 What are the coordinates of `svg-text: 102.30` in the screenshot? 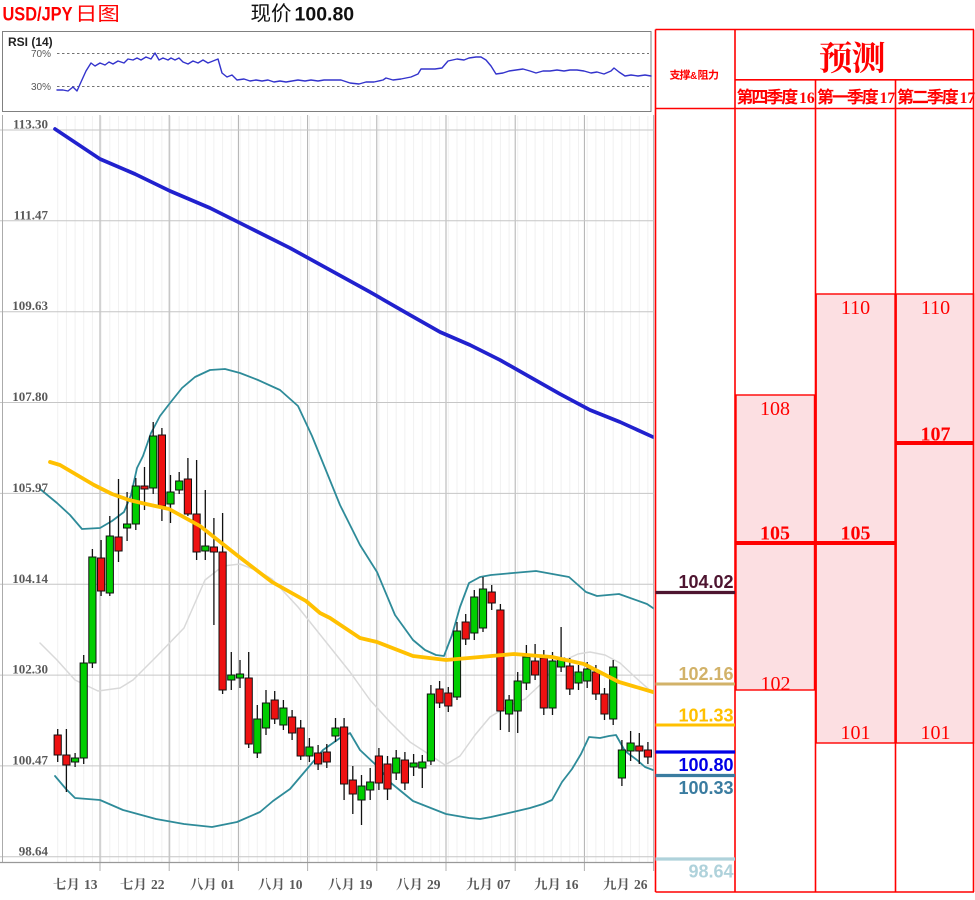 It's located at (30, 669).